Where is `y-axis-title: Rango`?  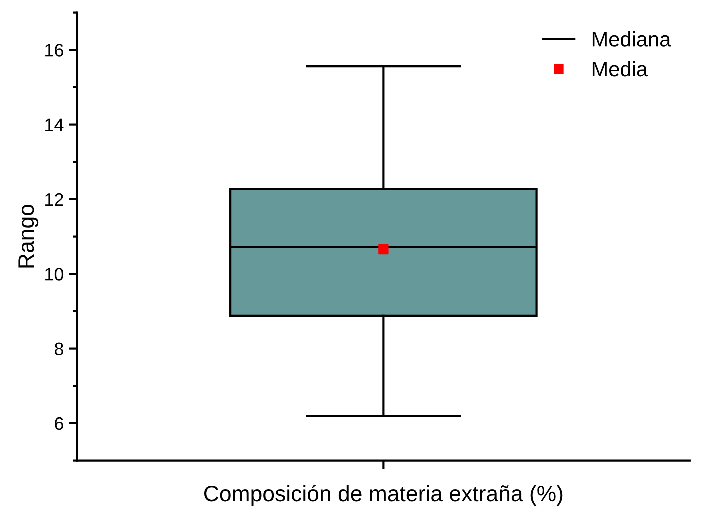
y-axis-title: Rango is located at coordinates (28, 236).